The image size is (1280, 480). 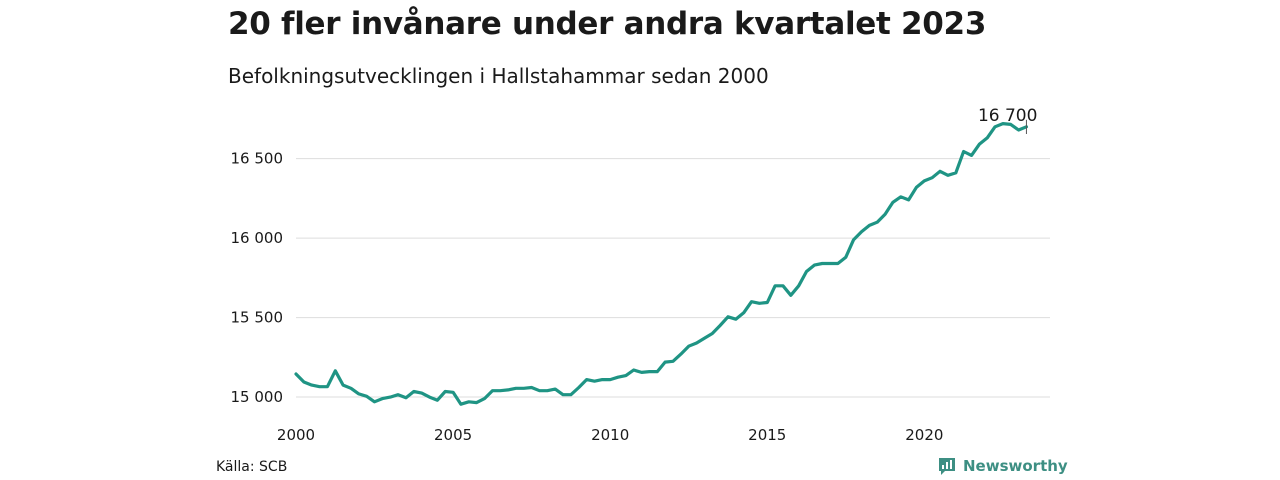 What do you see at coordinates (257, 397) in the screenshot?
I see `y-tick-label: 15 000` at bounding box center [257, 397].